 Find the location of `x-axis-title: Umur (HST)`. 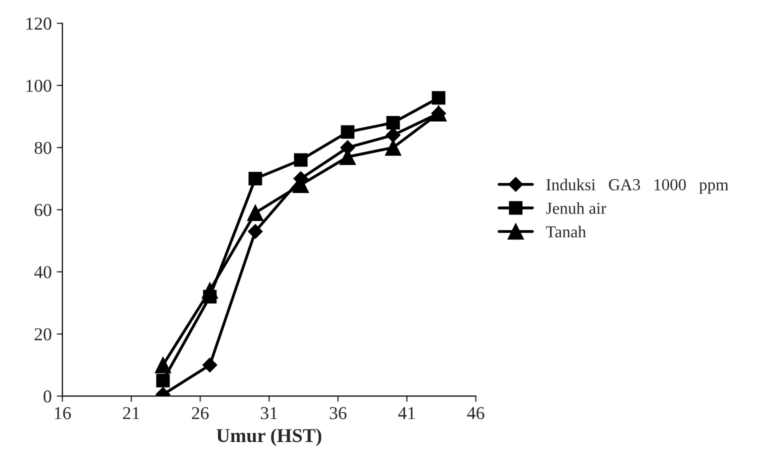

x-axis-title: Umur (HST) is located at coordinates (269, 437).